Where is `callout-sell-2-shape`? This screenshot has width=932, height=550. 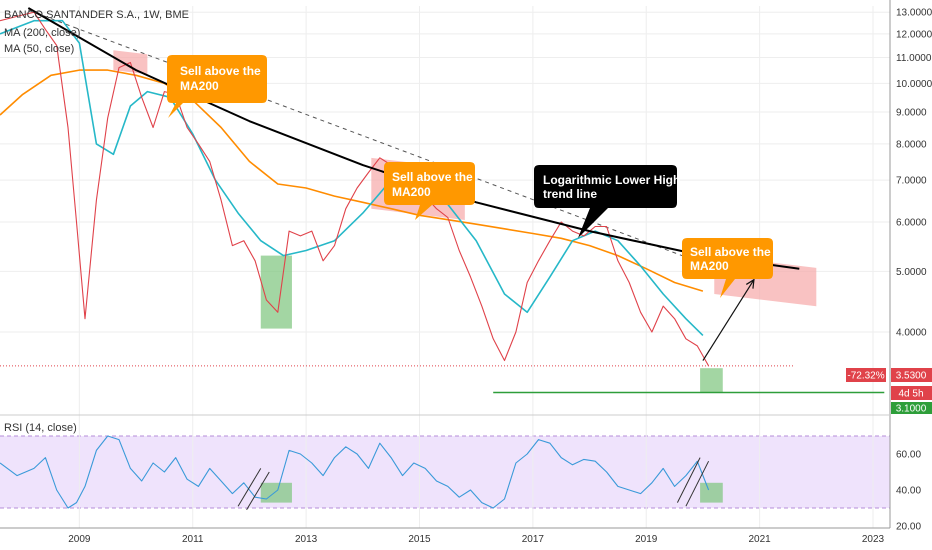 callout-sell-2-shape is located at coordinates (429, 191).